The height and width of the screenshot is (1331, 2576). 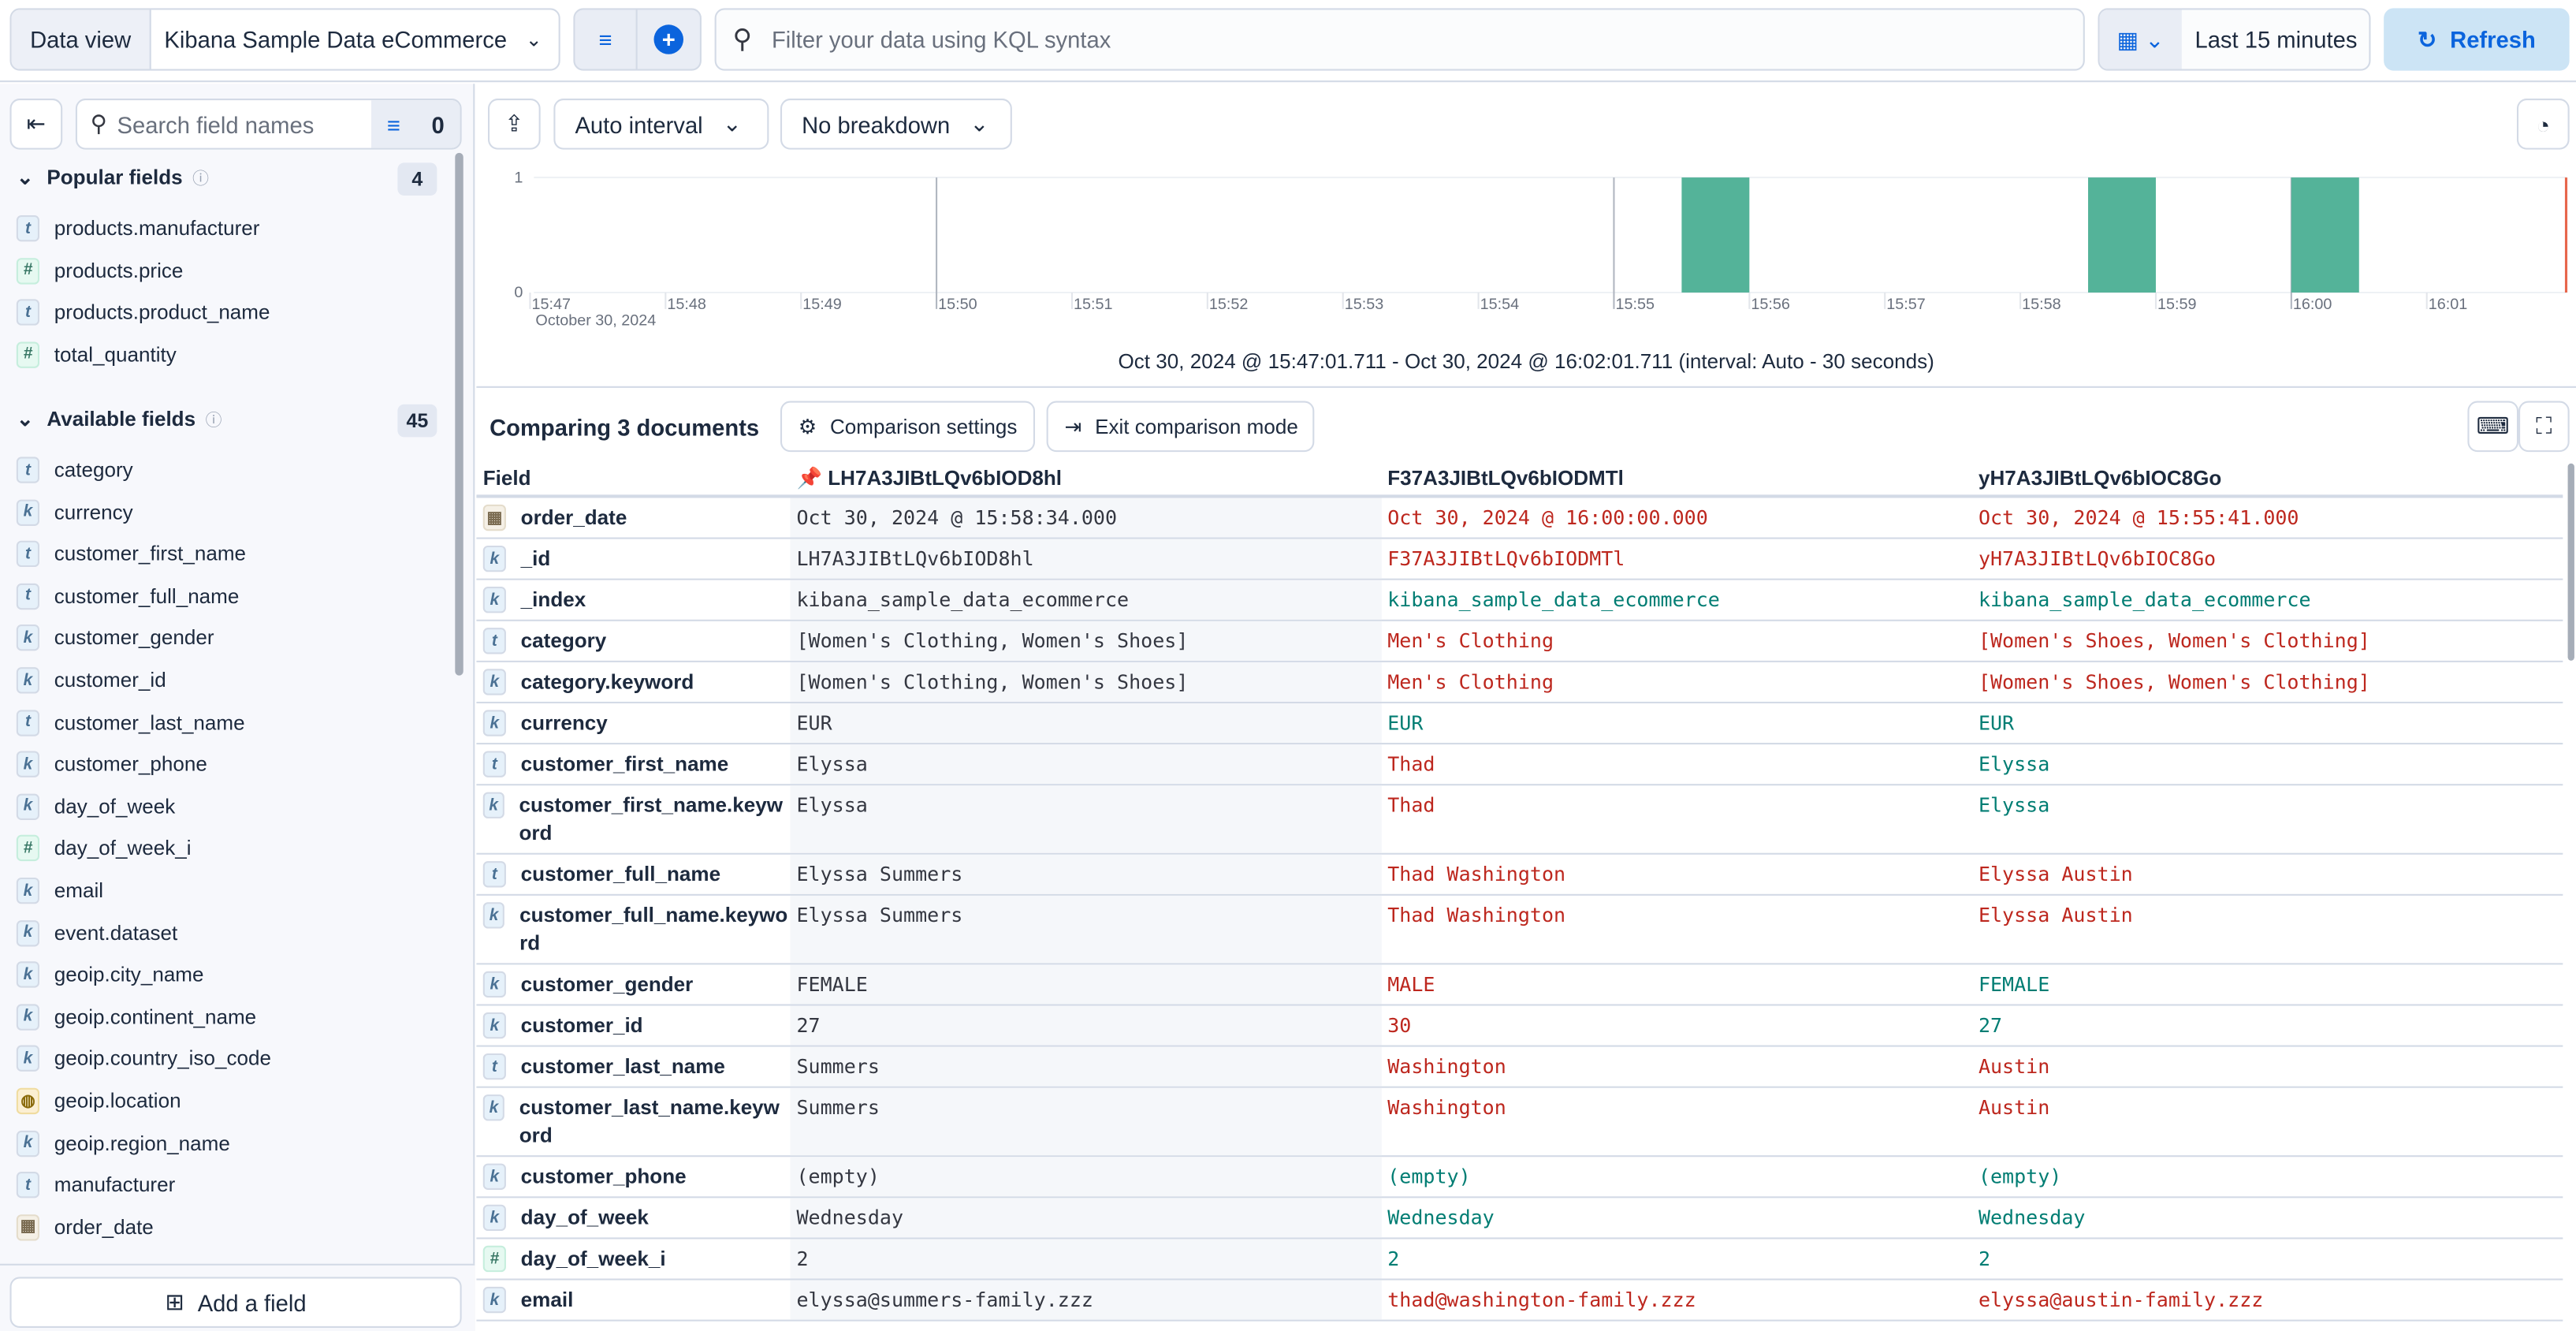 I want to click on sidebar-field-item: k customer_phone, so click(x=111, y=764).